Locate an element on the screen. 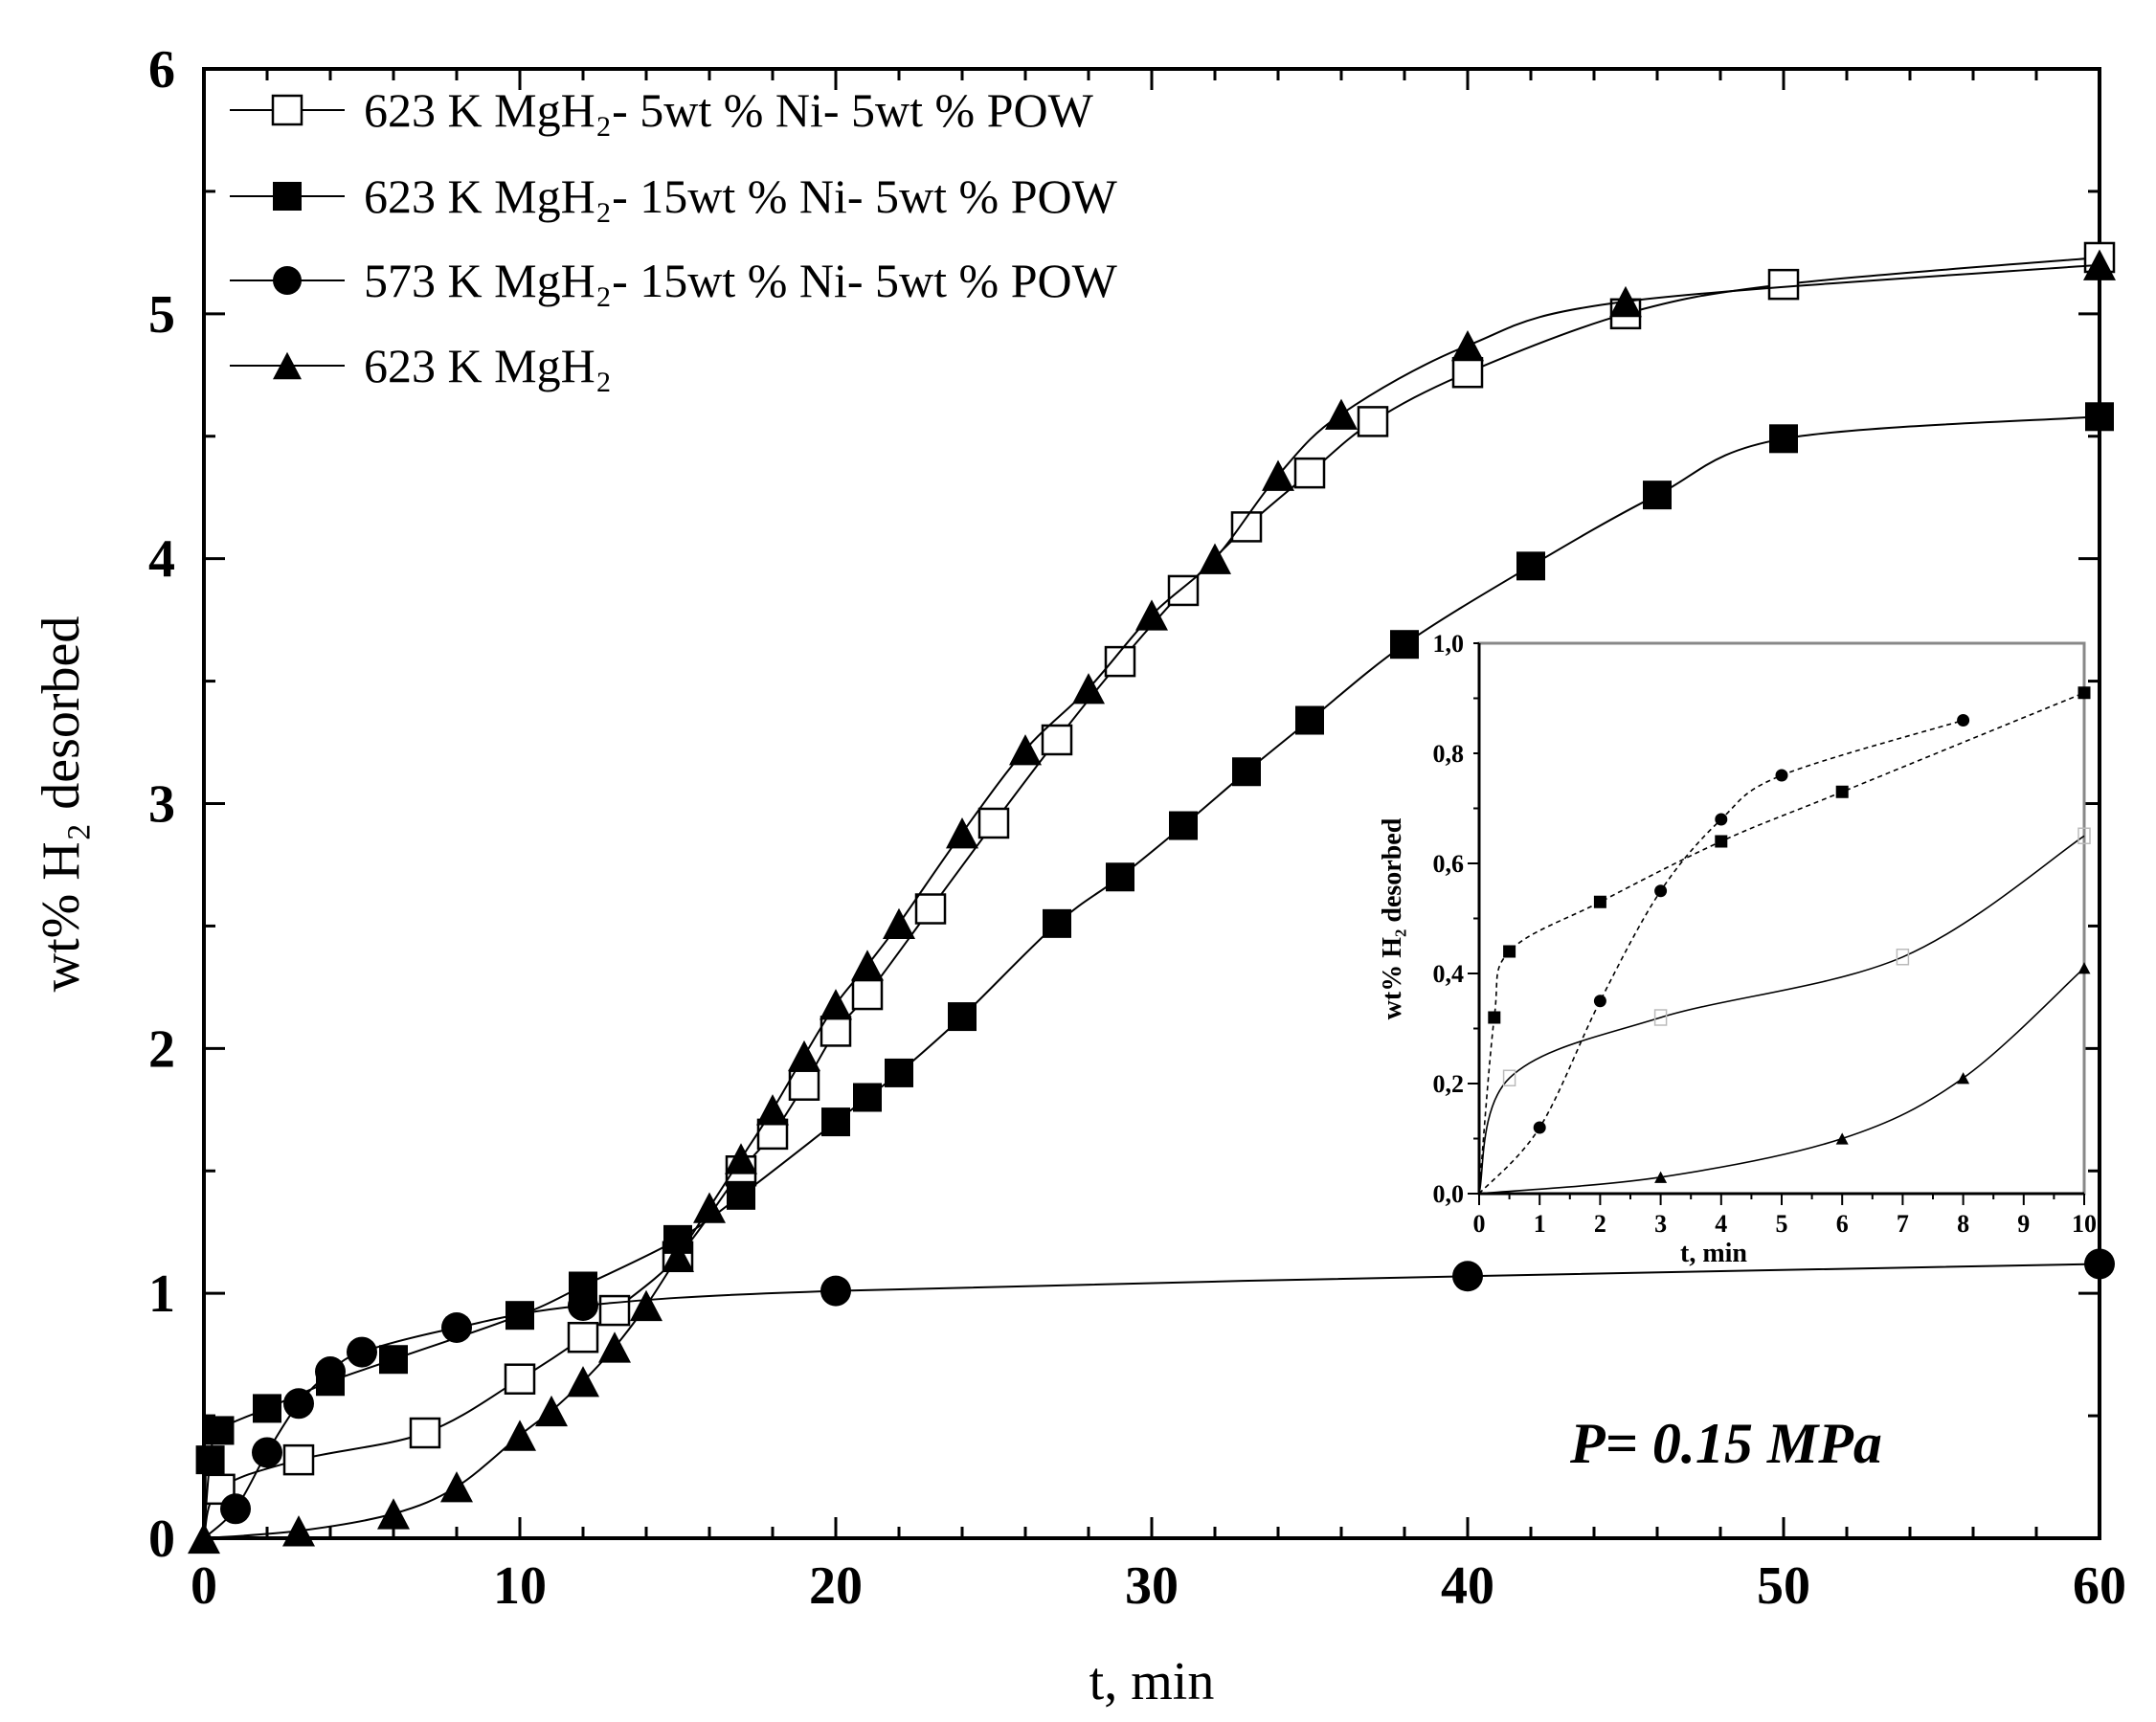  inset-series-group is located at coordinates (1785, 940).